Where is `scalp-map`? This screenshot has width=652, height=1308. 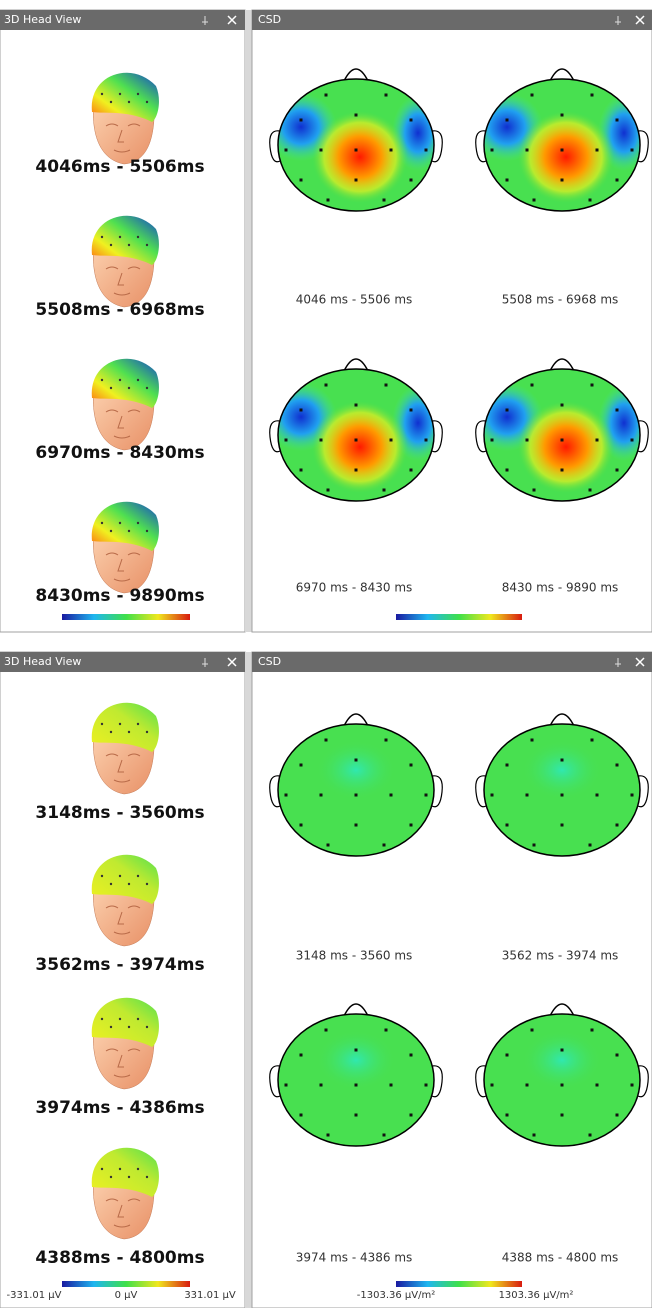
scalp-map is located at coordinates (562, 770).